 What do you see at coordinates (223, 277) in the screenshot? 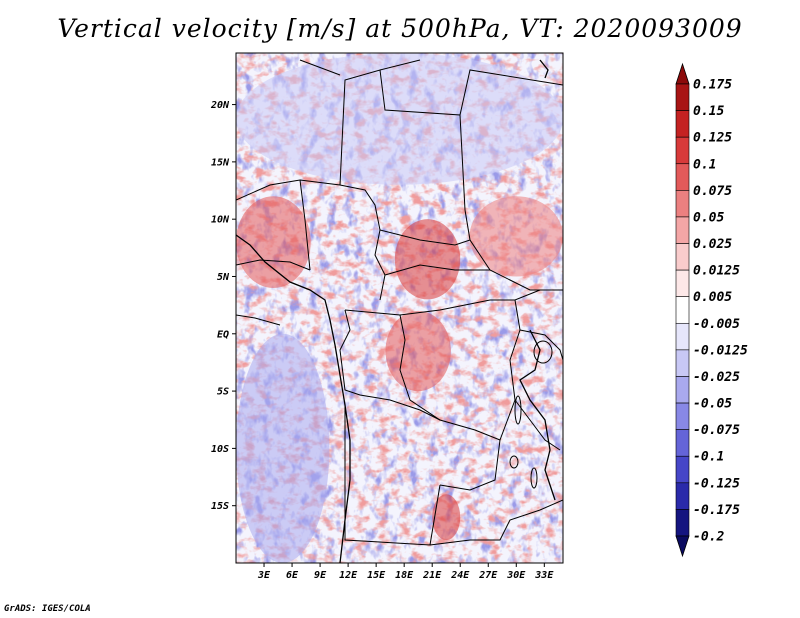
I see `y-tick-label: 5N` at bounding box center [223, 277].